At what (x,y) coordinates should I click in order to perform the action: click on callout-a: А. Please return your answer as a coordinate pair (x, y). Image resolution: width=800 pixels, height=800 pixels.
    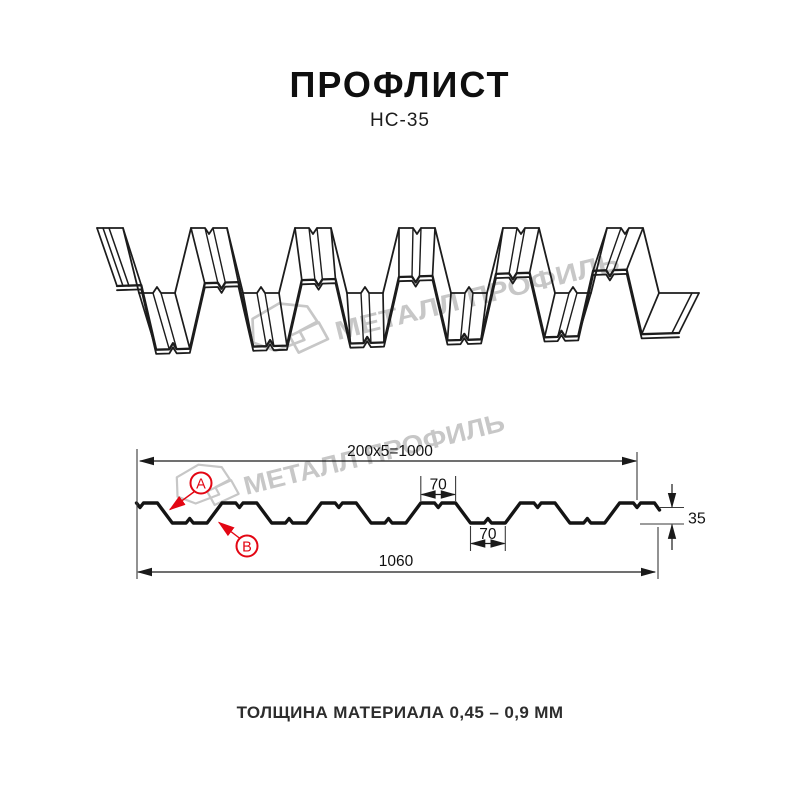
    Looking at the image, I should click on (190, 491).